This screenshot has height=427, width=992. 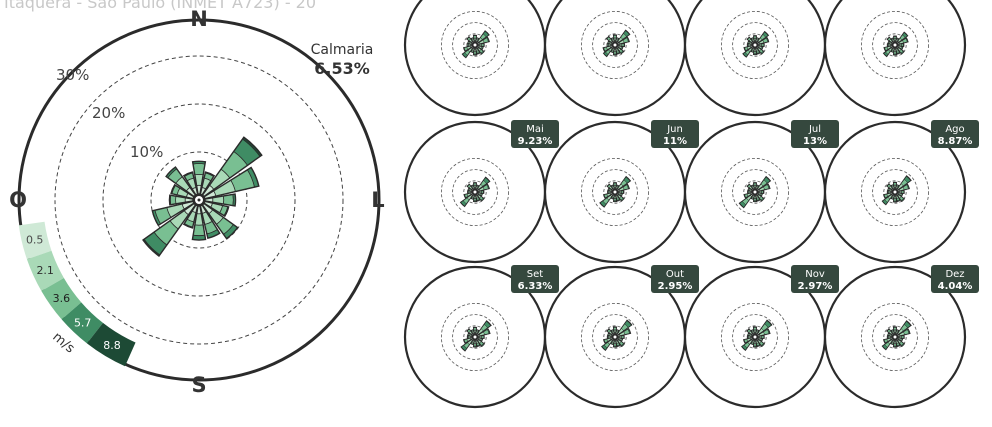 What do you see at coordinates (63, 343) in the screenshot?
I see `legend-unit: m/s` at bounding box center [63, 343].